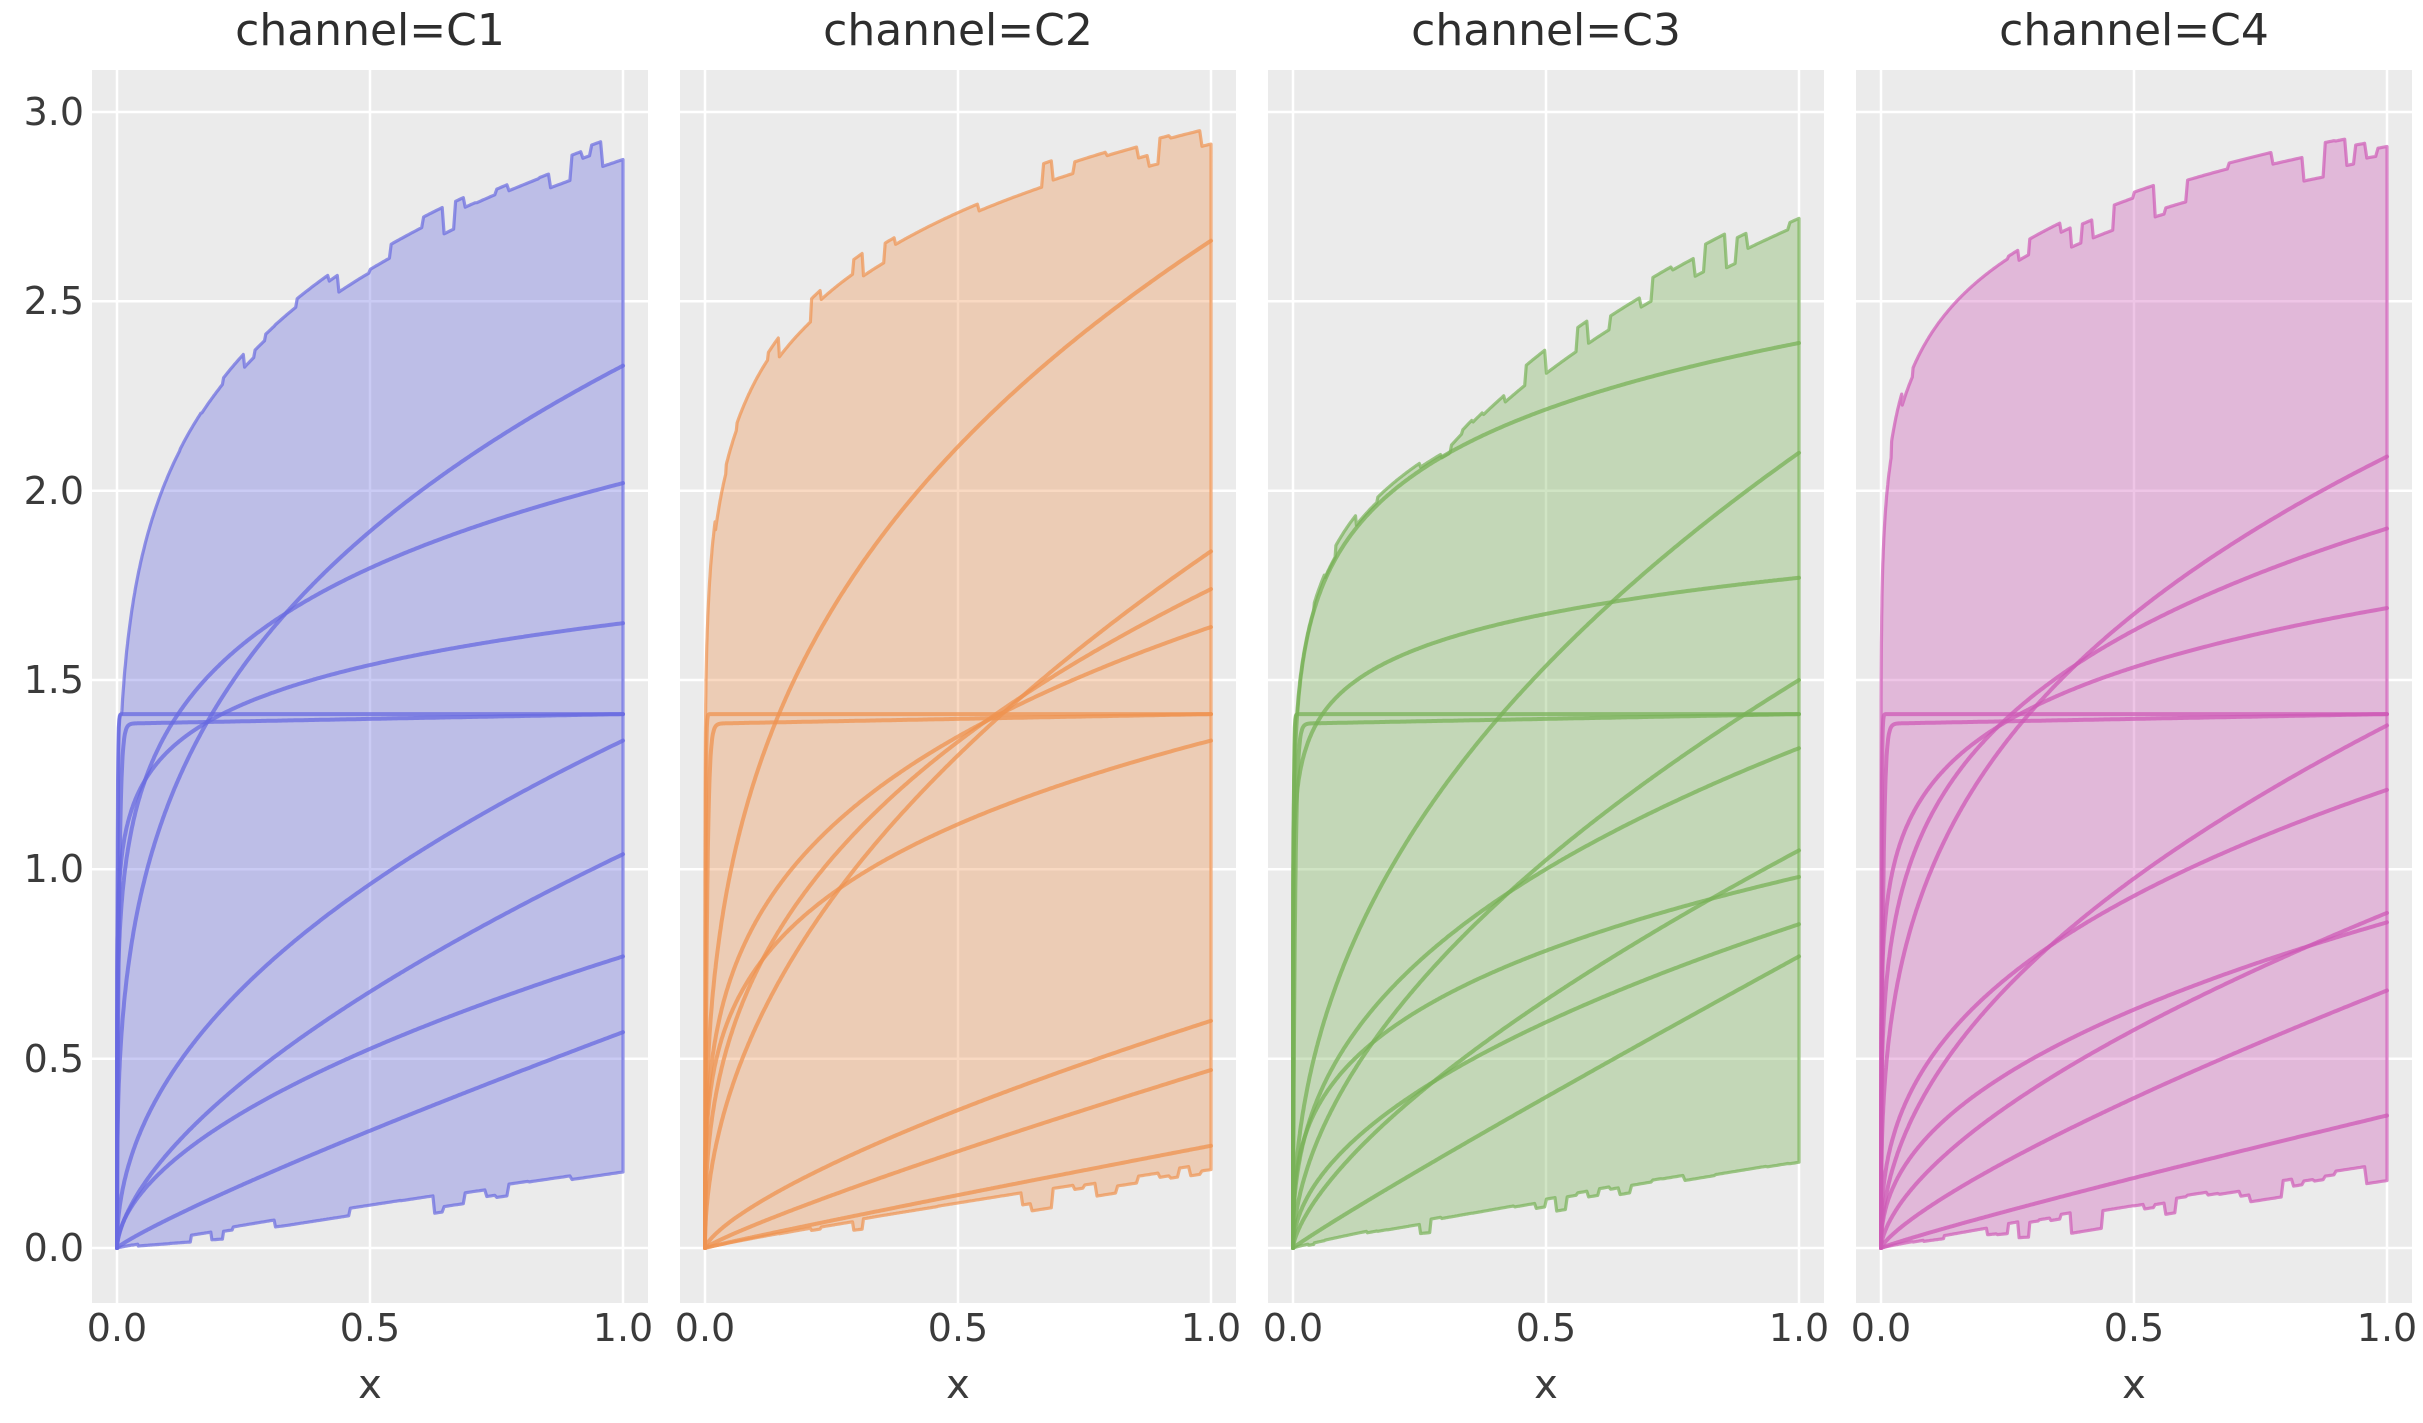  Describe the element at coordinates (53, 869) in the screenshot. I see `y-tick-label: 1.0` at that location.